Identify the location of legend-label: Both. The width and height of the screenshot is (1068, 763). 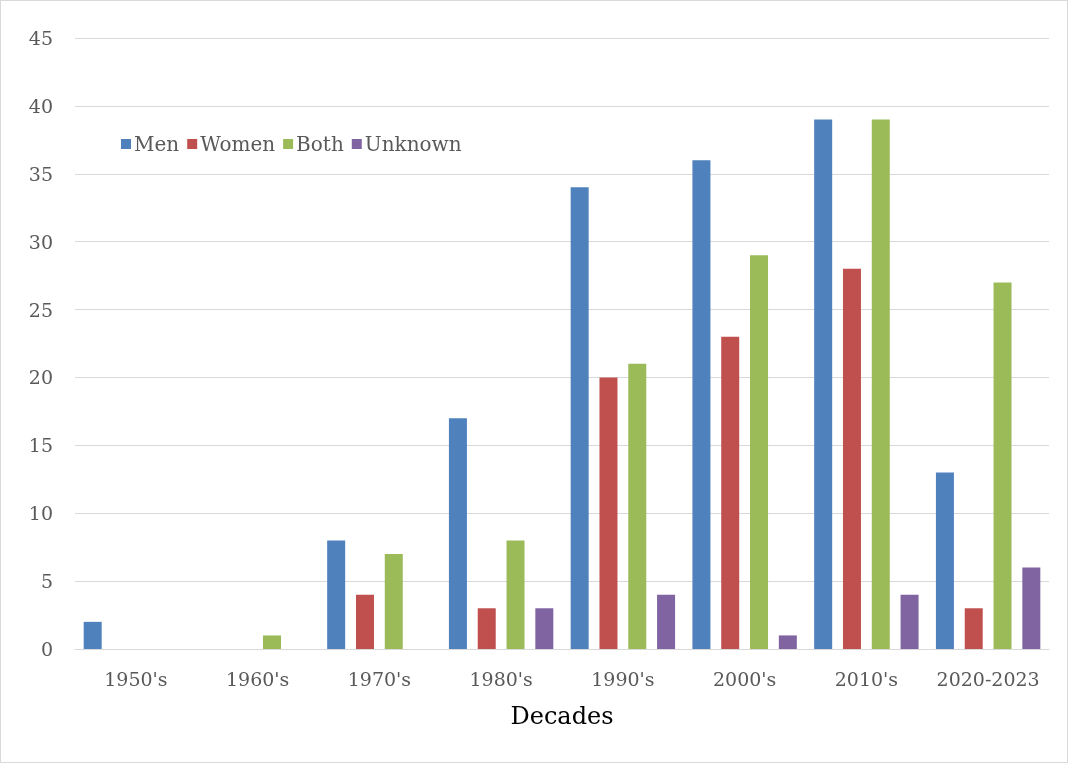
(320, 144).